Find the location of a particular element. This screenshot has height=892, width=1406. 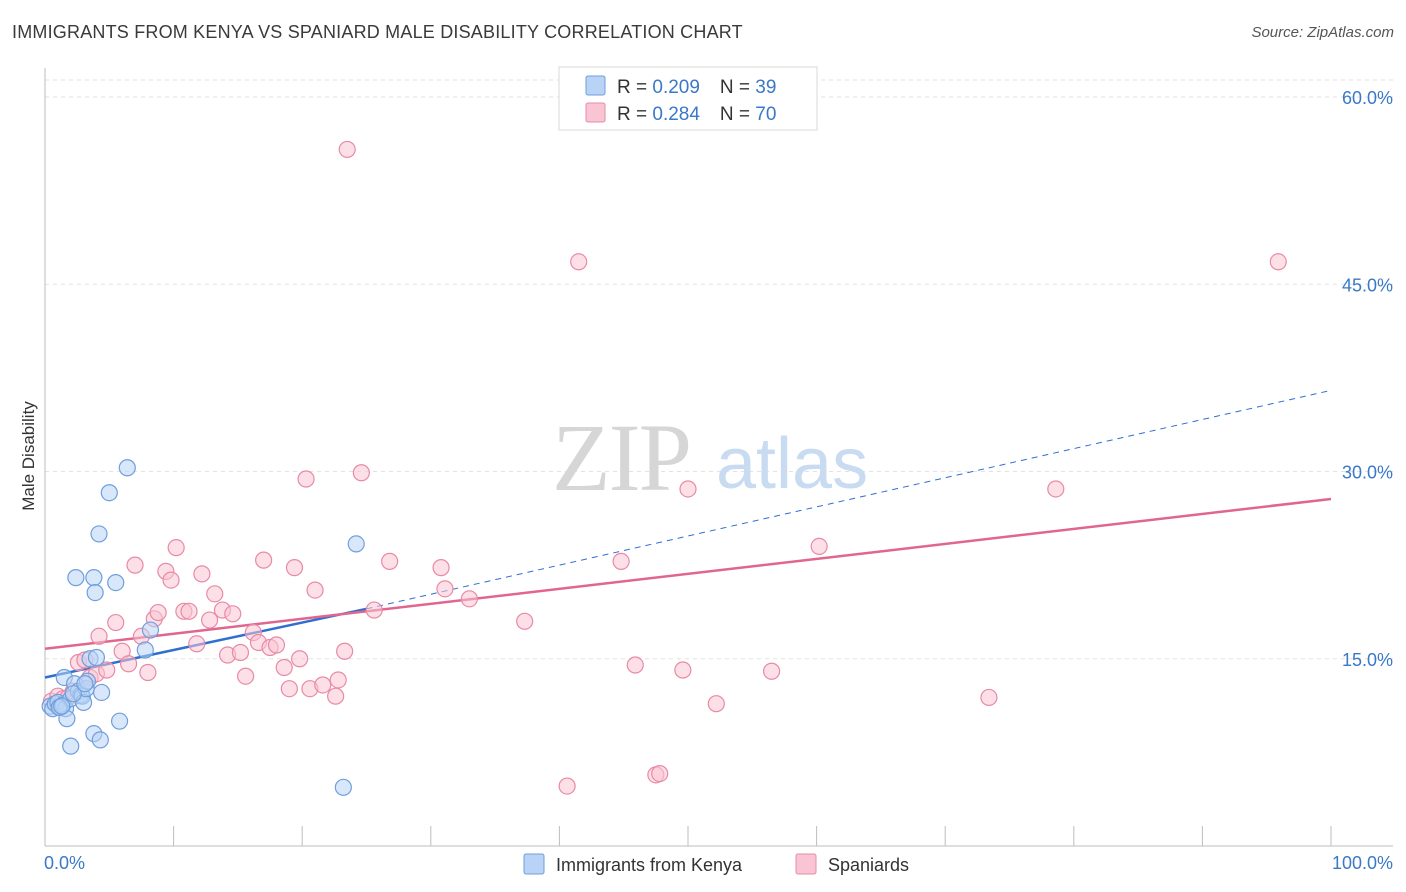

y-tick-label: 60.0% is located at coordinates (1367, 98).